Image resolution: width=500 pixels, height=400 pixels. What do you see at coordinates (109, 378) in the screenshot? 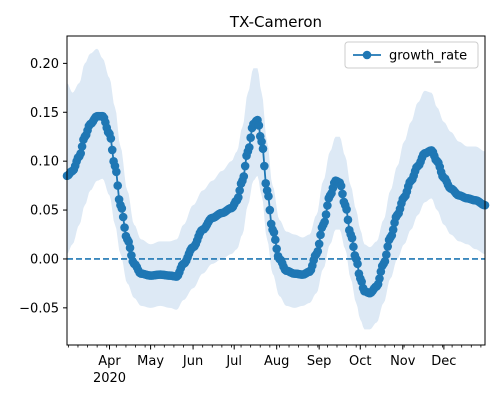
I see `x-tick-year-label: 2020` at bounding box center [109, 378].